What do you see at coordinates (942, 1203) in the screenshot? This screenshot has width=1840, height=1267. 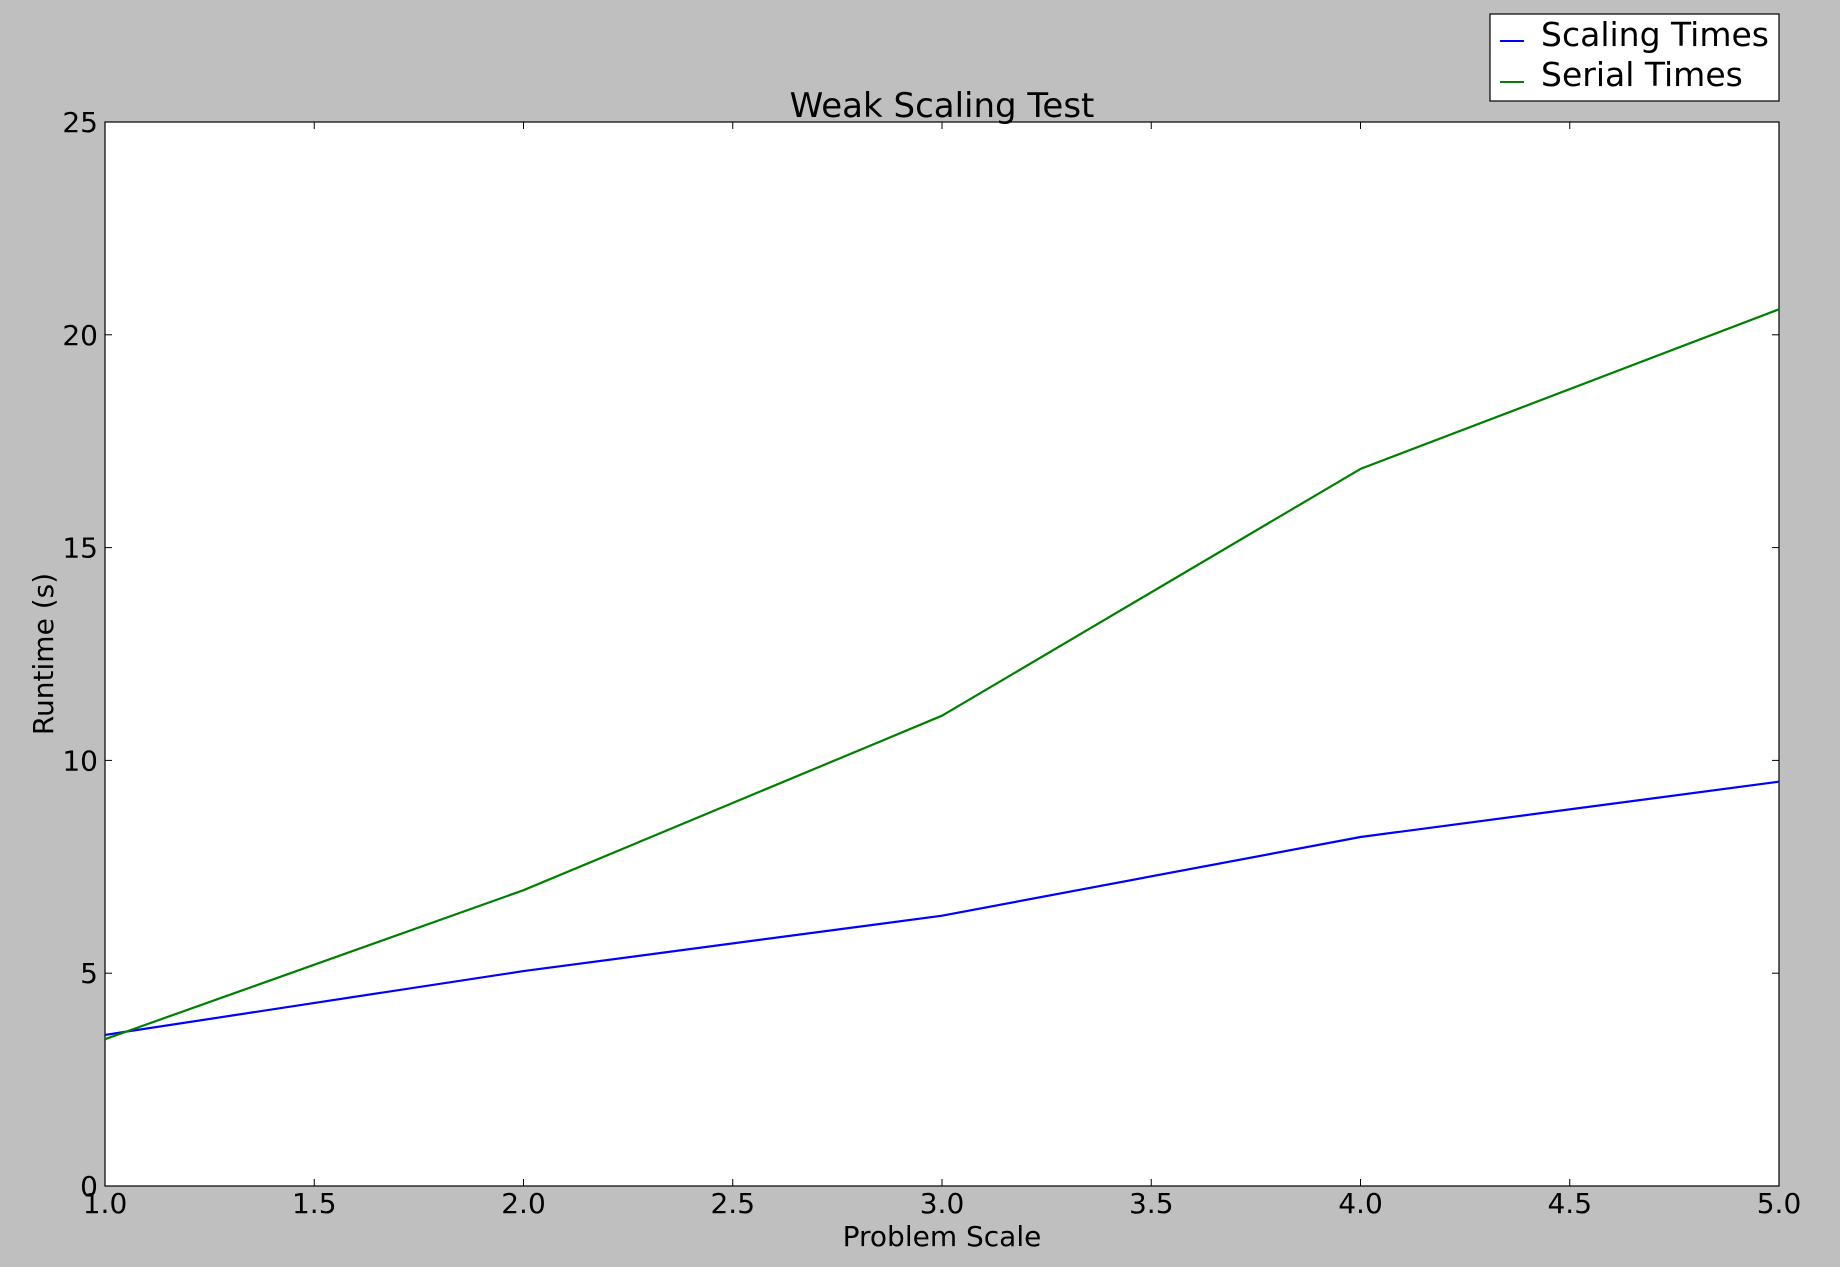 I see `x-tick-label: 3.0` at bounding box center [942, 1203].